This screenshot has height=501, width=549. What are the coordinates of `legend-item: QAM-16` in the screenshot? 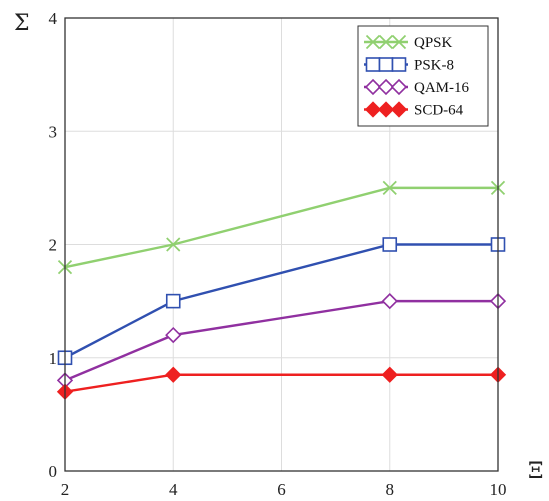 It's located at (416, 87).